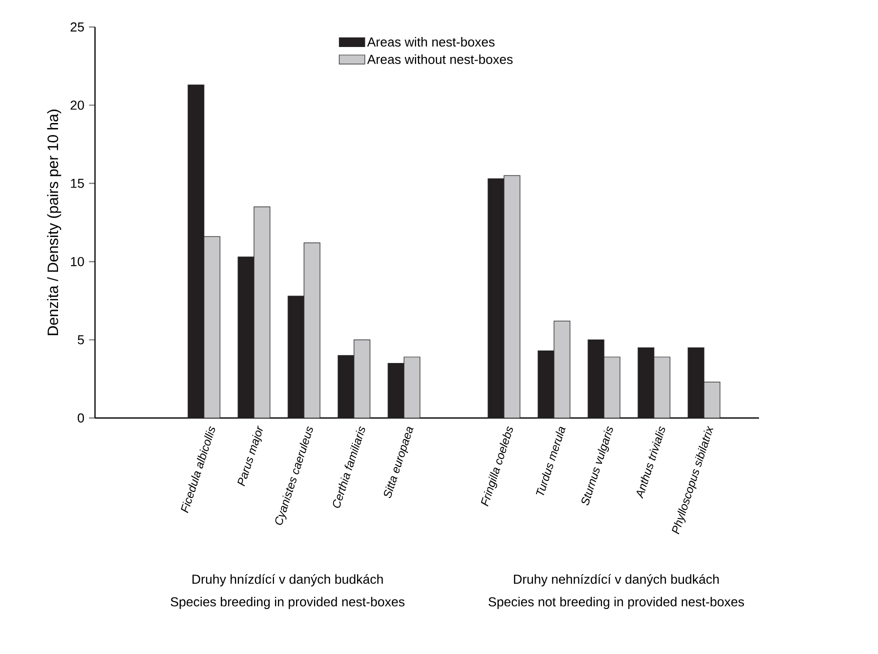 The height and width of the screenshot is (654, 878). Describe the element at coordinates (651, 462) in the screenshot. I see `x-tick-label: Anthus trivialis` at that location.